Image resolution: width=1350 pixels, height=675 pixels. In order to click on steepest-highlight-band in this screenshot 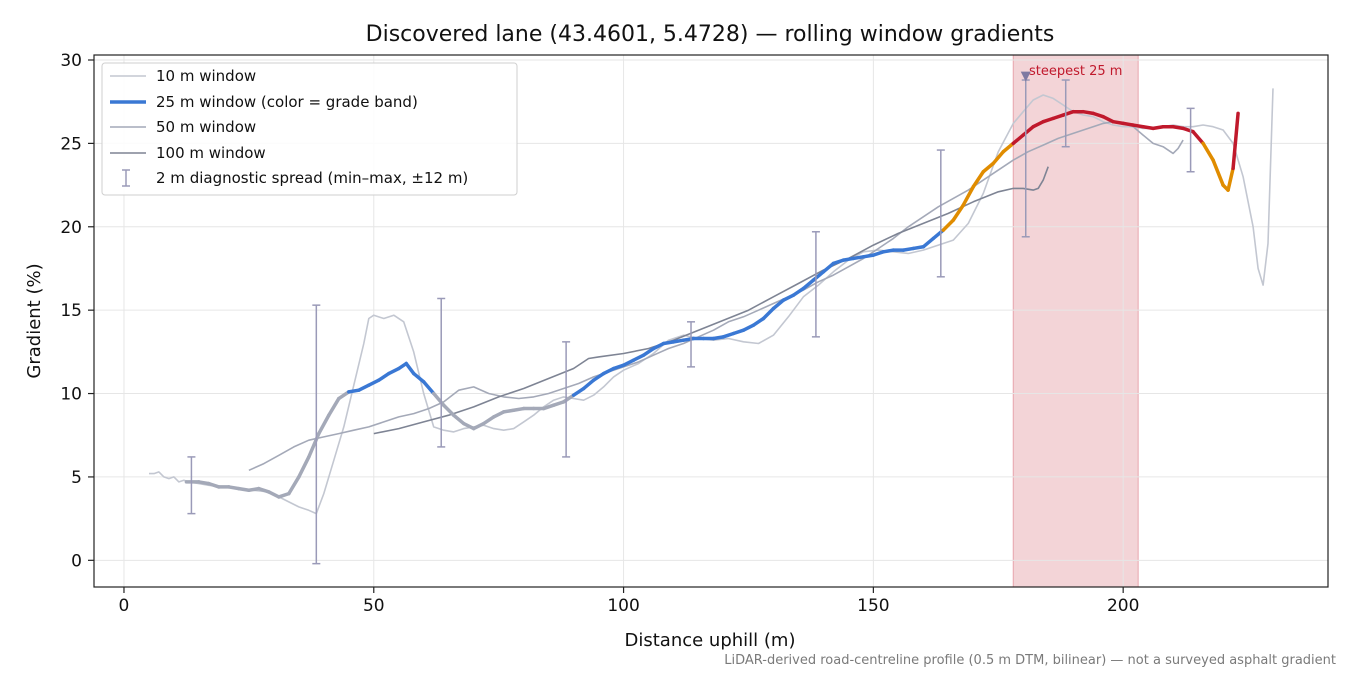, I will do `click(1075, 321)`.